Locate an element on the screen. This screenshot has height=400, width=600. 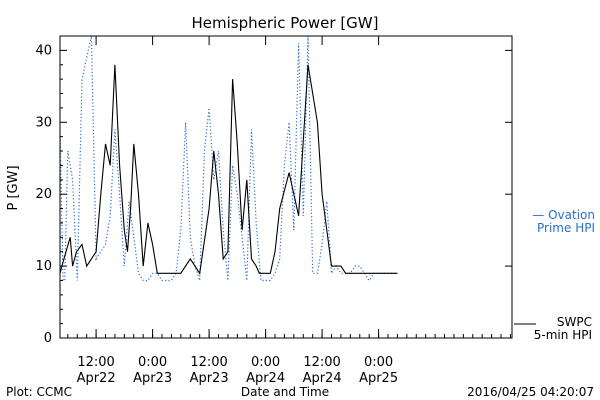
legend-ovation: — Ovation Prime HPI is located at coordinates (563, 221).